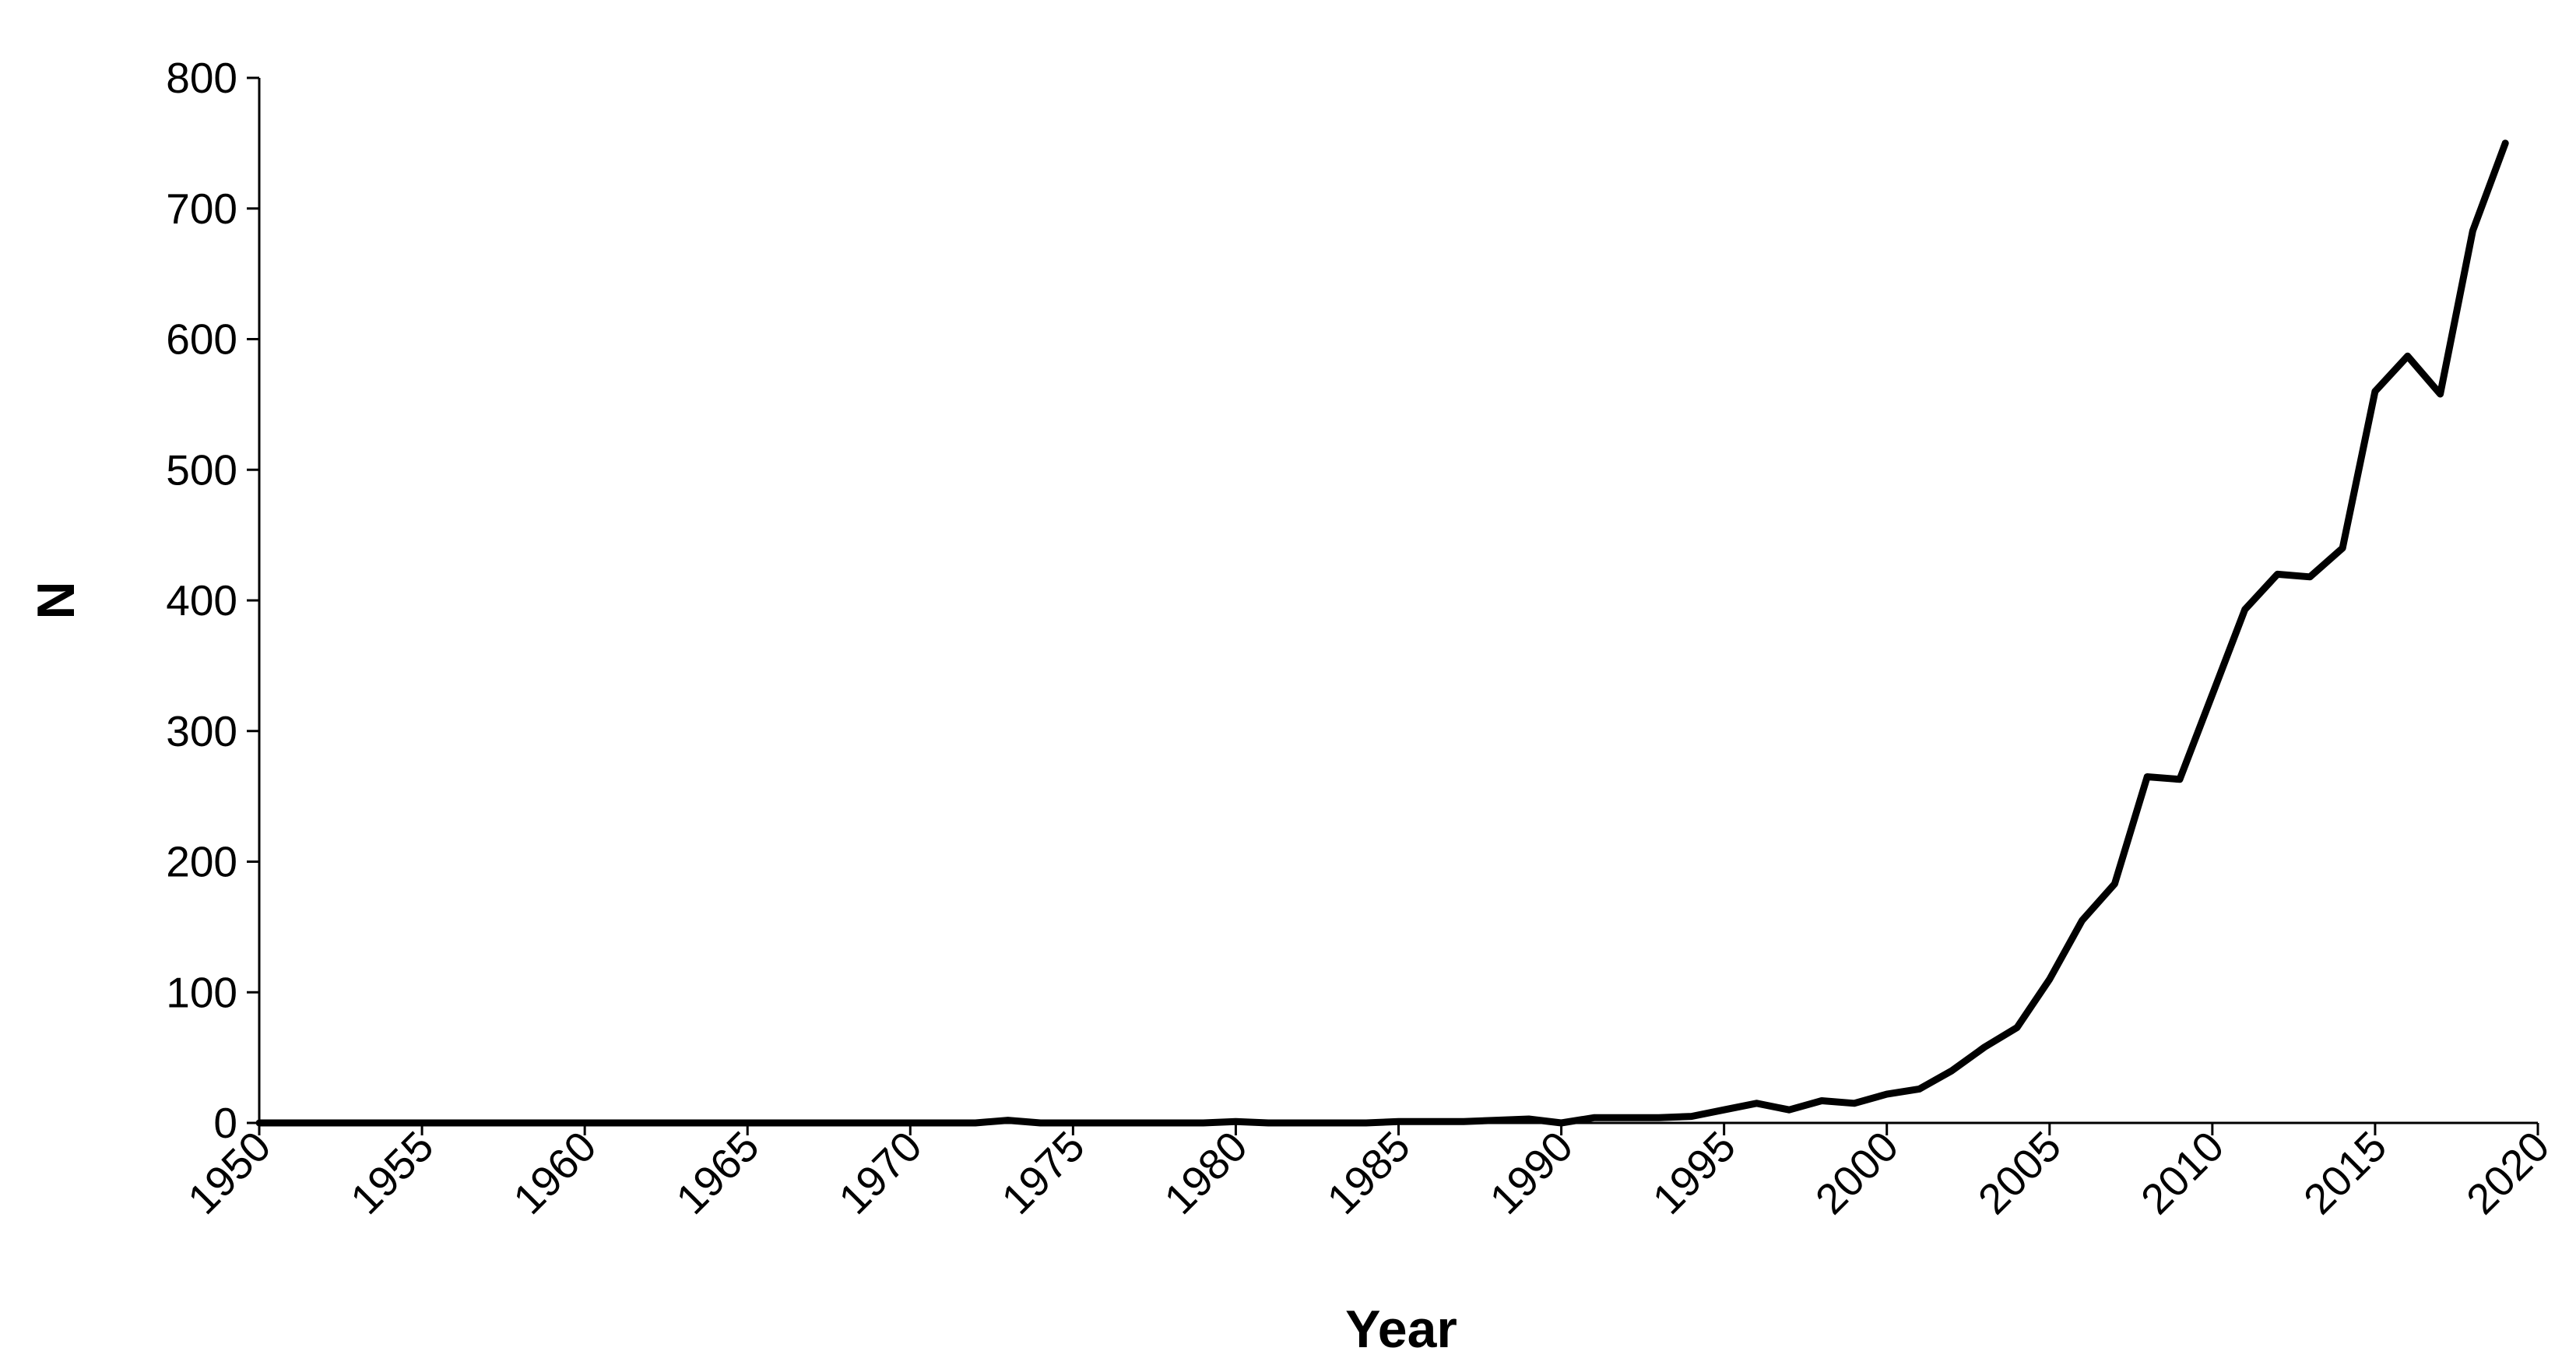  Describe the element at coordinates (202, 209) in the screenshot. I see `y-tick-label: 700` at that location.